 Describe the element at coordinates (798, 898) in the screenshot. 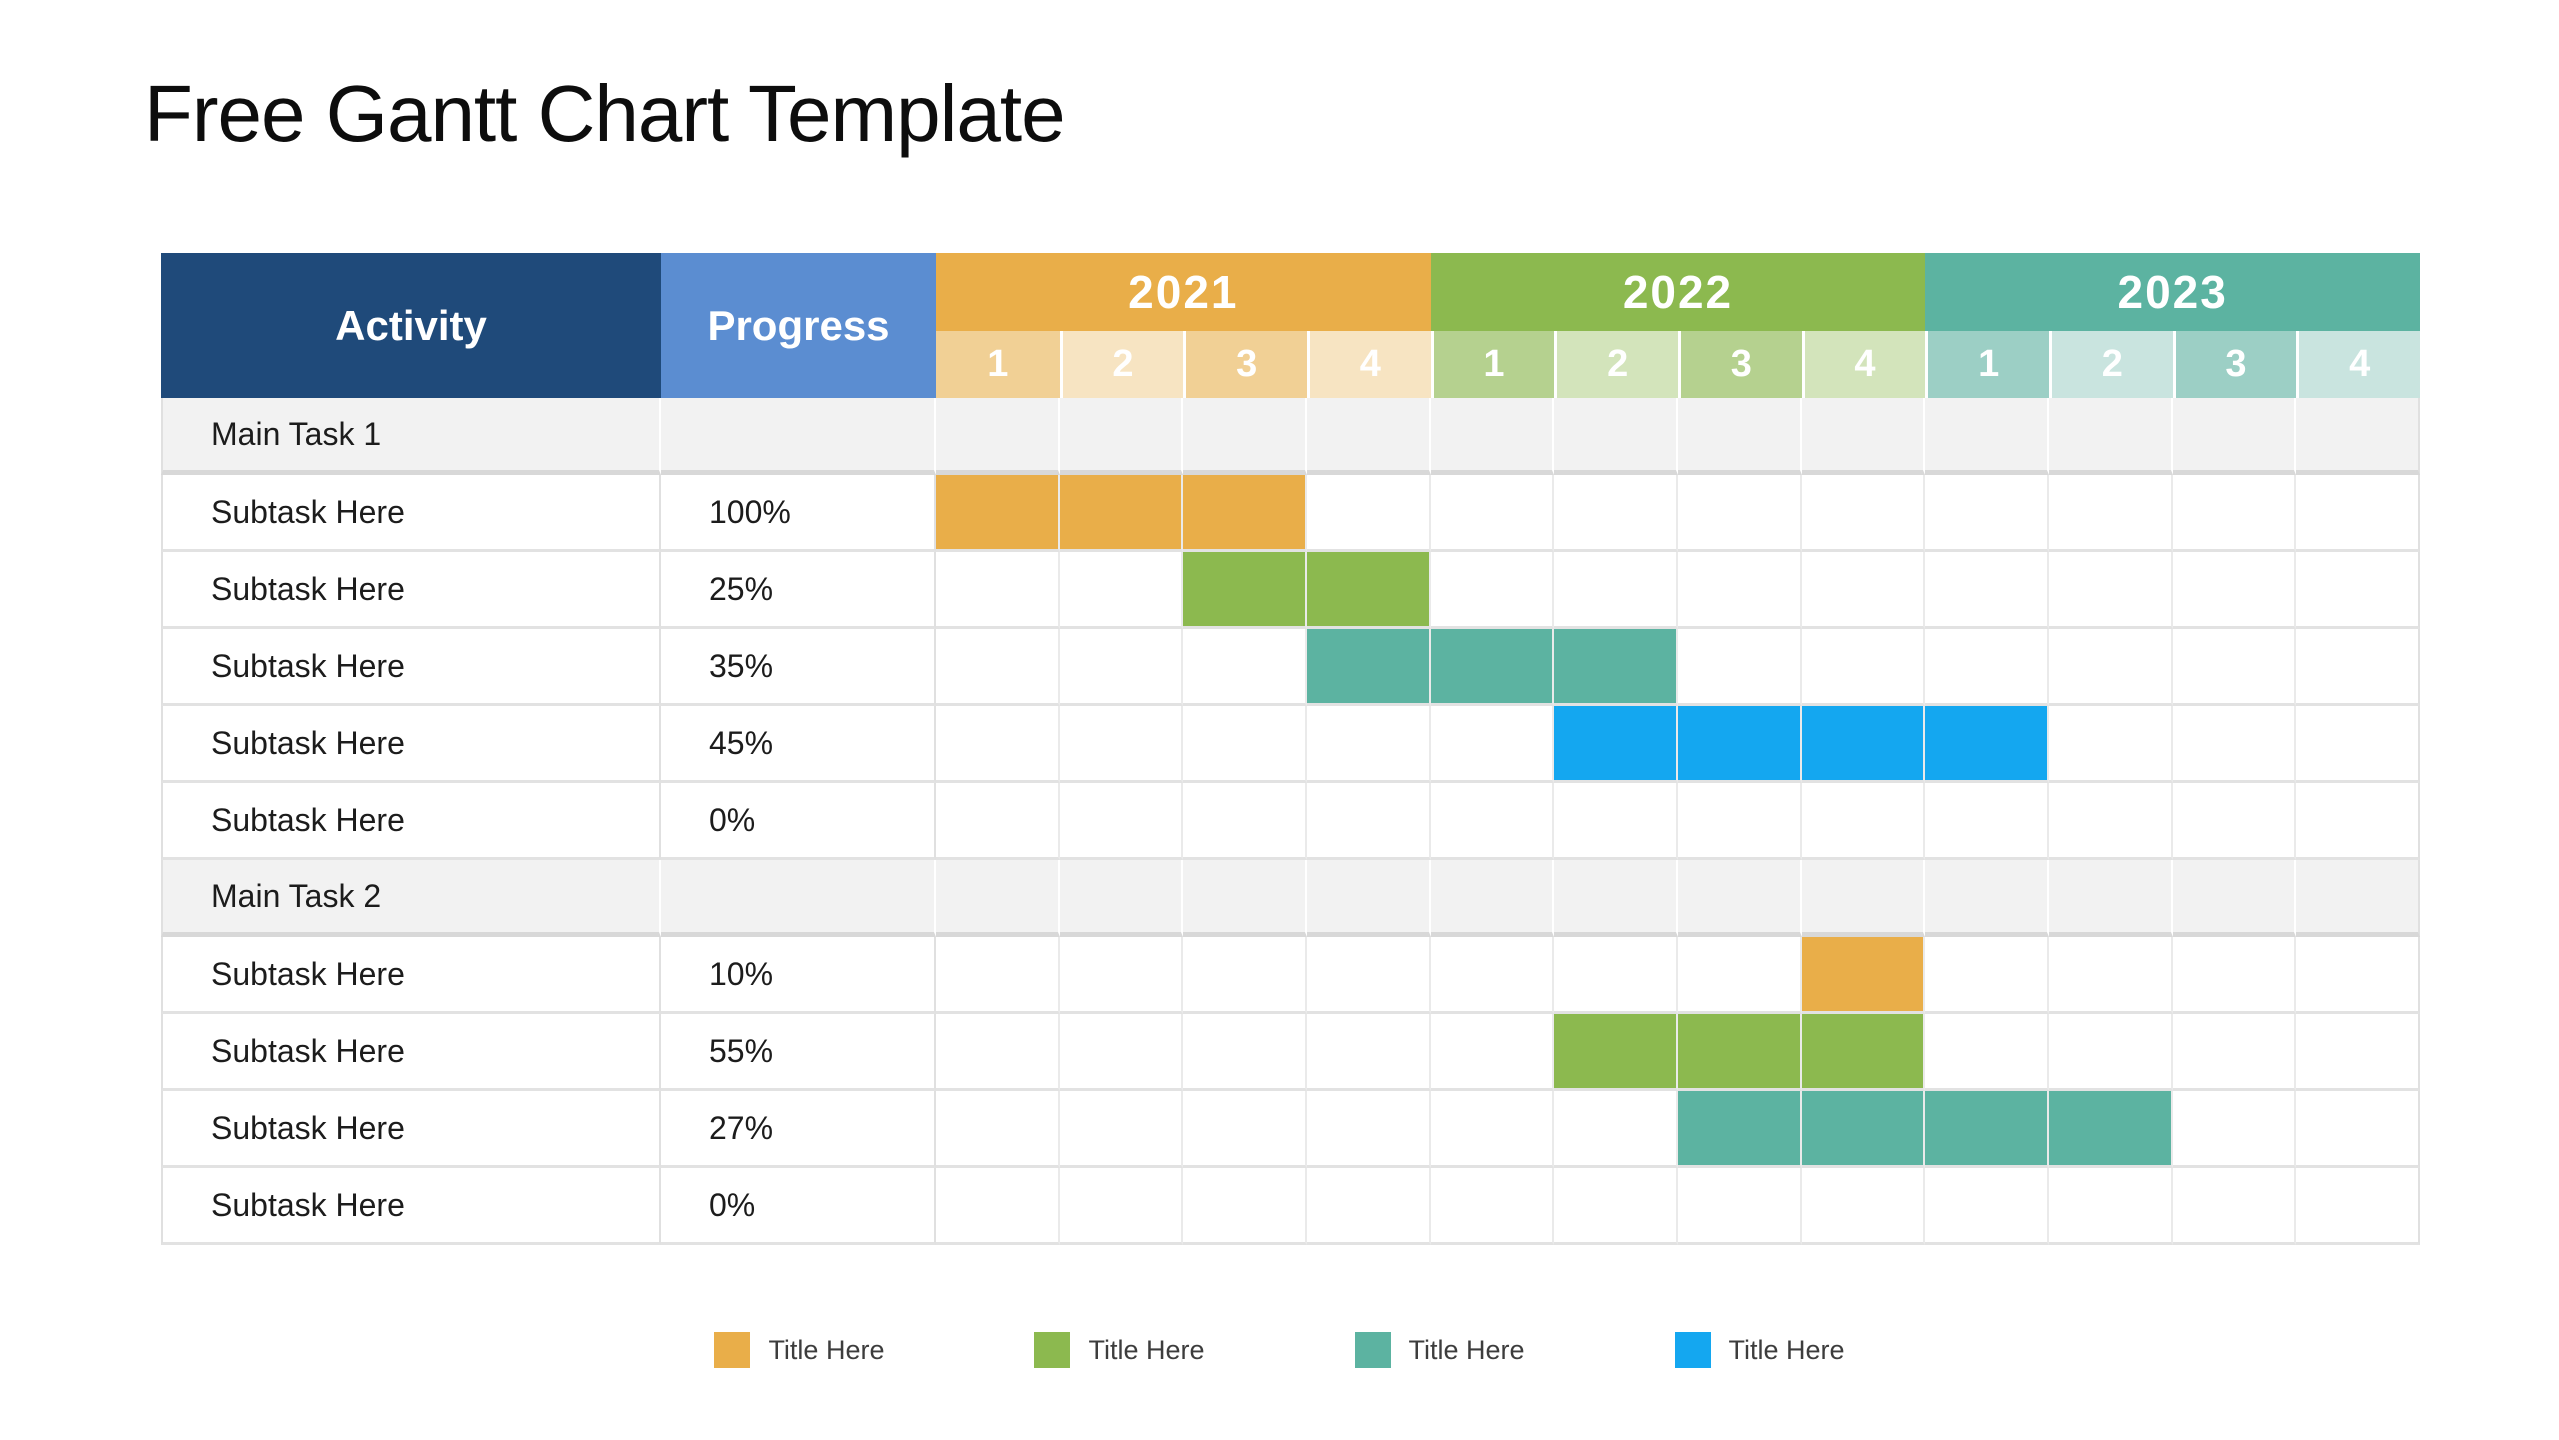

I see `progress-value-cell` at that location.